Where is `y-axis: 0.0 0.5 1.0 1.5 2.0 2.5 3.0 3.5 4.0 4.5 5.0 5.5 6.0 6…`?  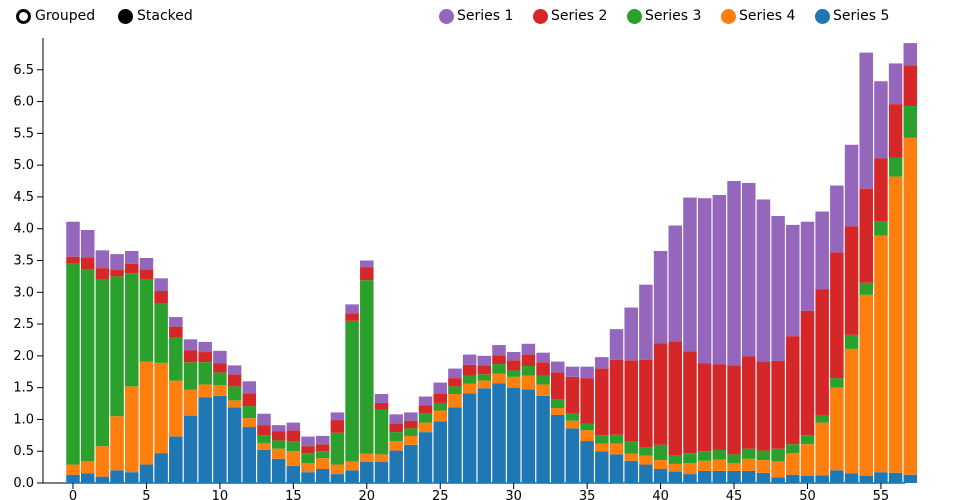
y-axis: 0.0 0.5 1.0 1.5 2.0 2.5 3.0 3.5 4.0 4.5 5.0 5.5 6.0 6… is located at coordinates (28, 264).